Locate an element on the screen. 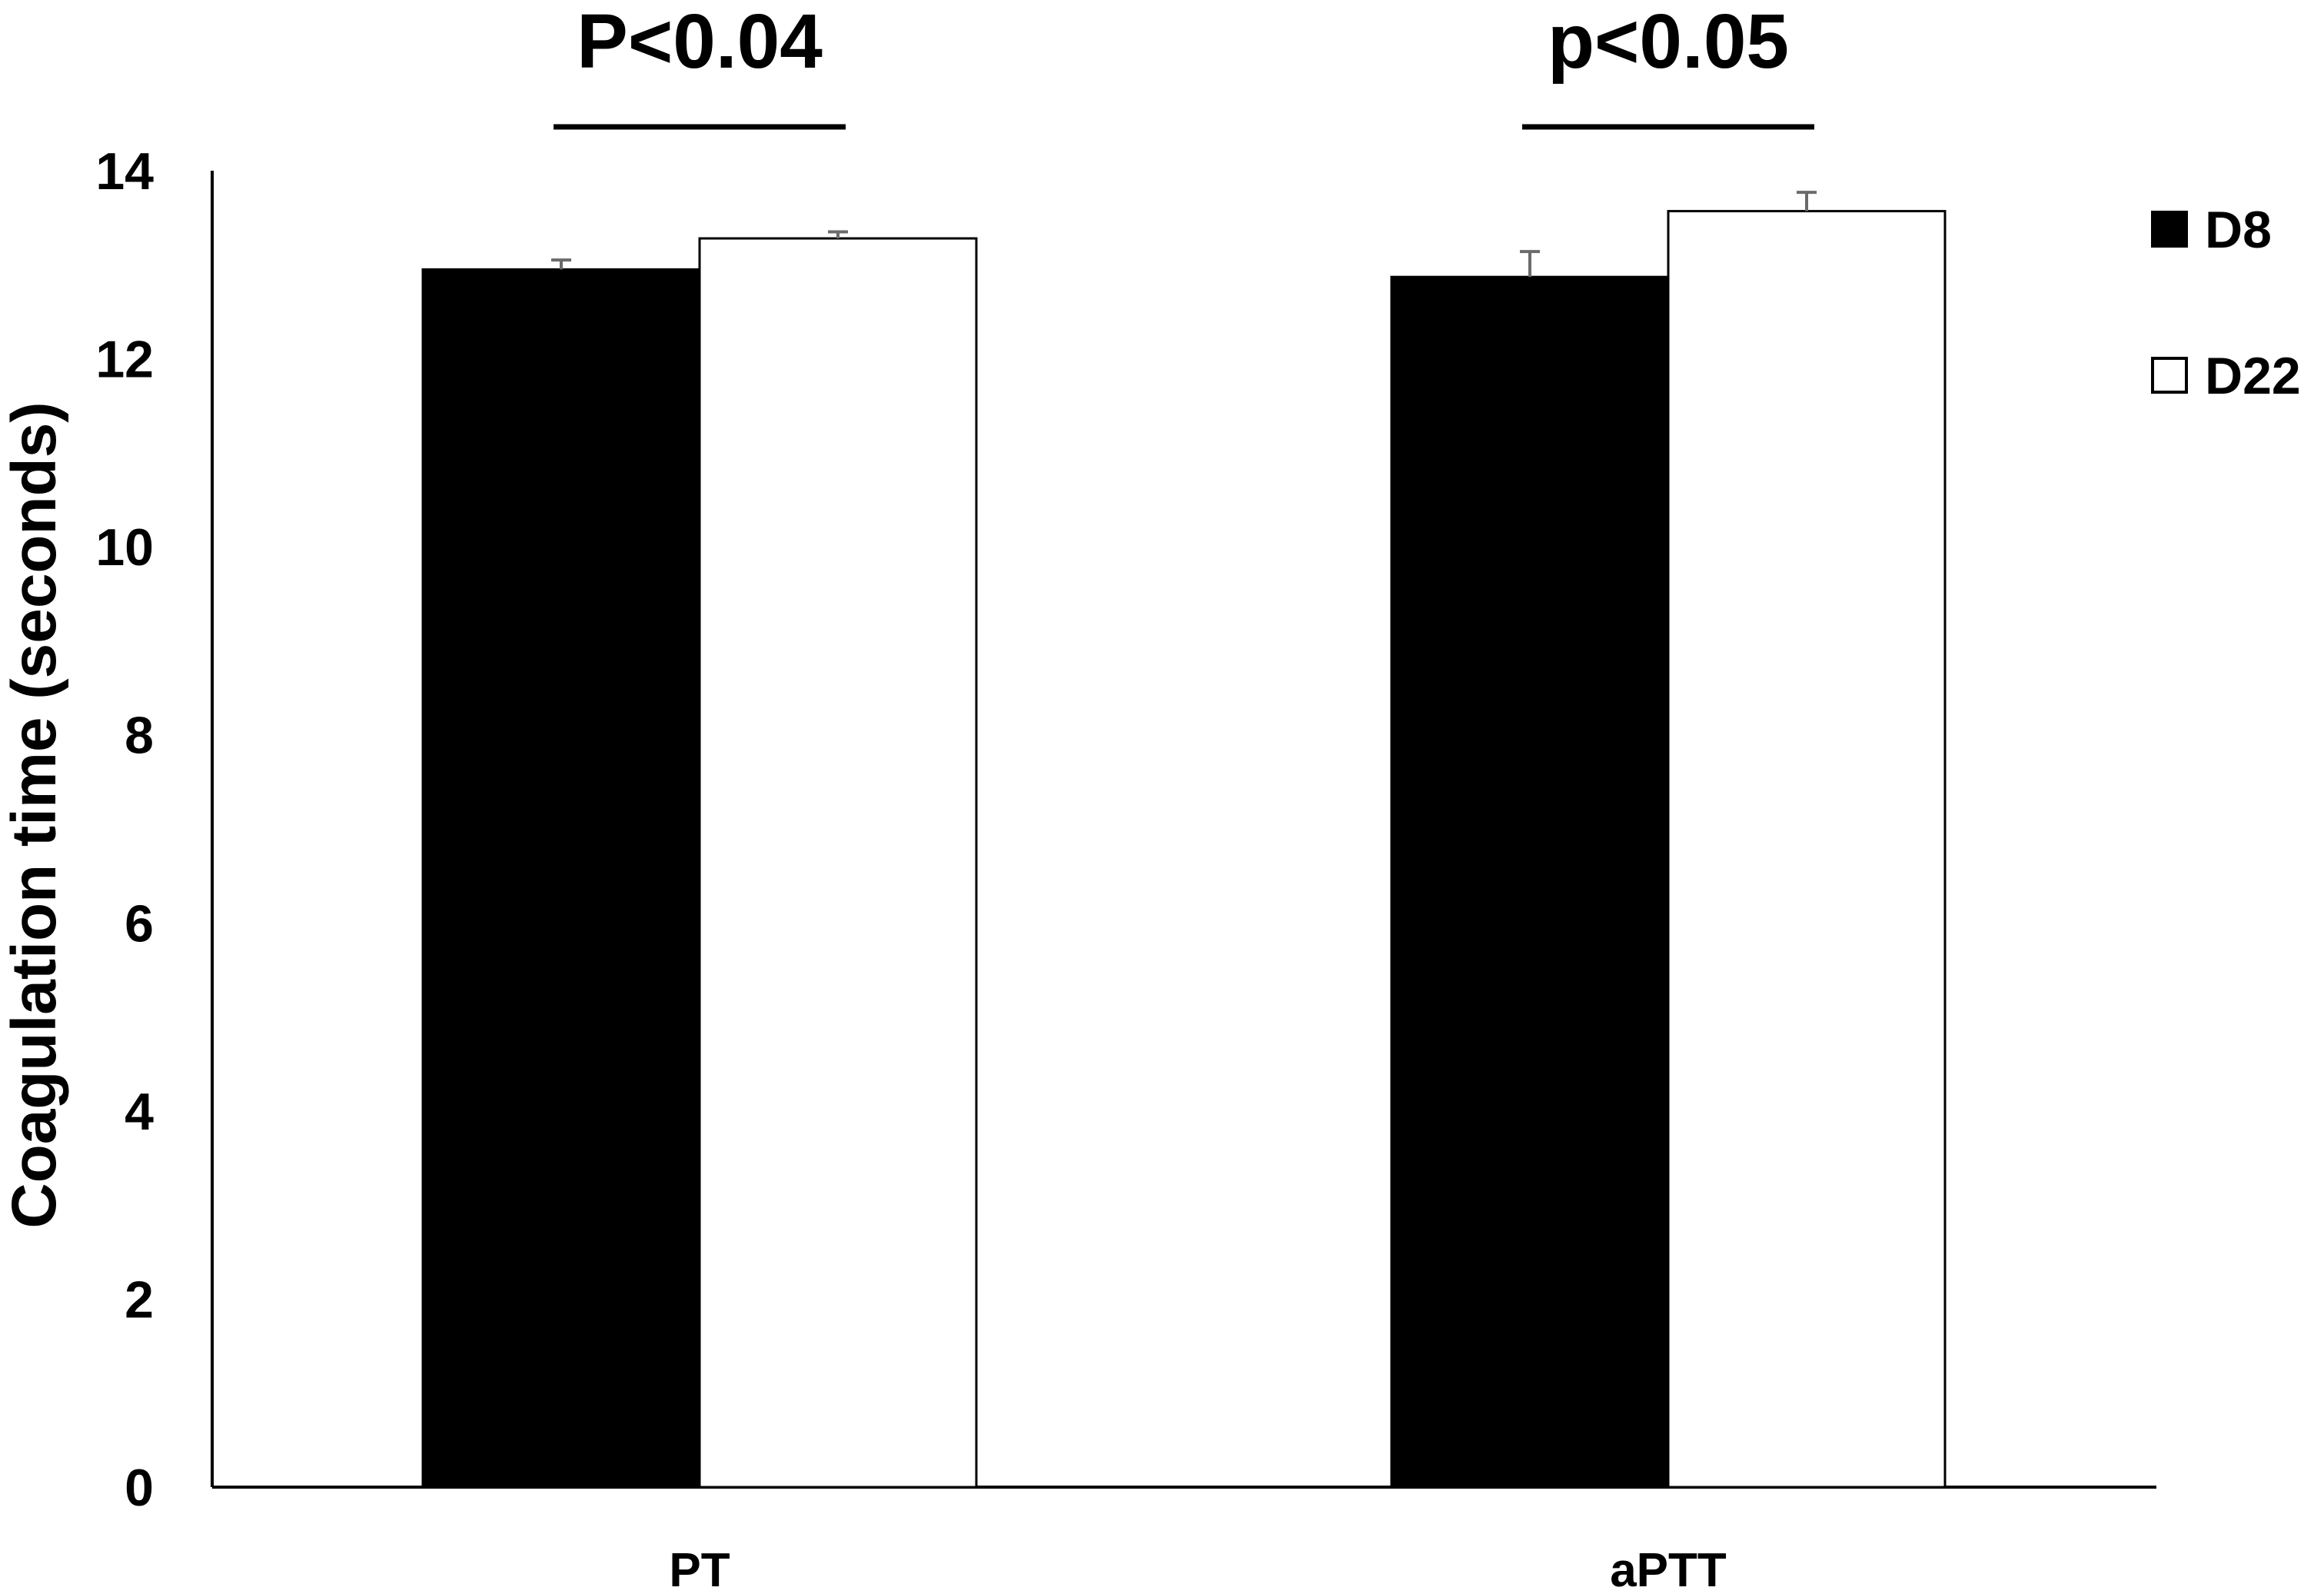  bar-d8-pt is located at coordinates (561, 878).